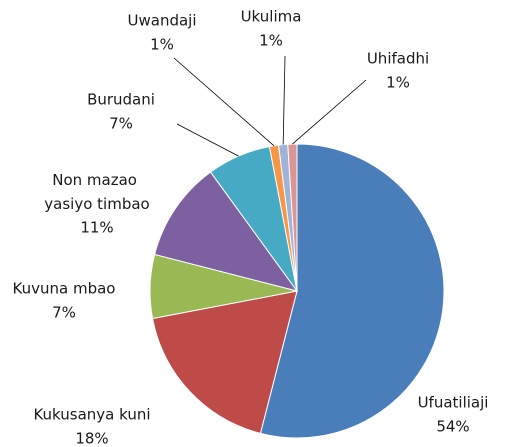  What do you see at coordinates (271, 17) in the screenshot?
I see `slice-label: Ukulima` at bounding box center [271, 17].